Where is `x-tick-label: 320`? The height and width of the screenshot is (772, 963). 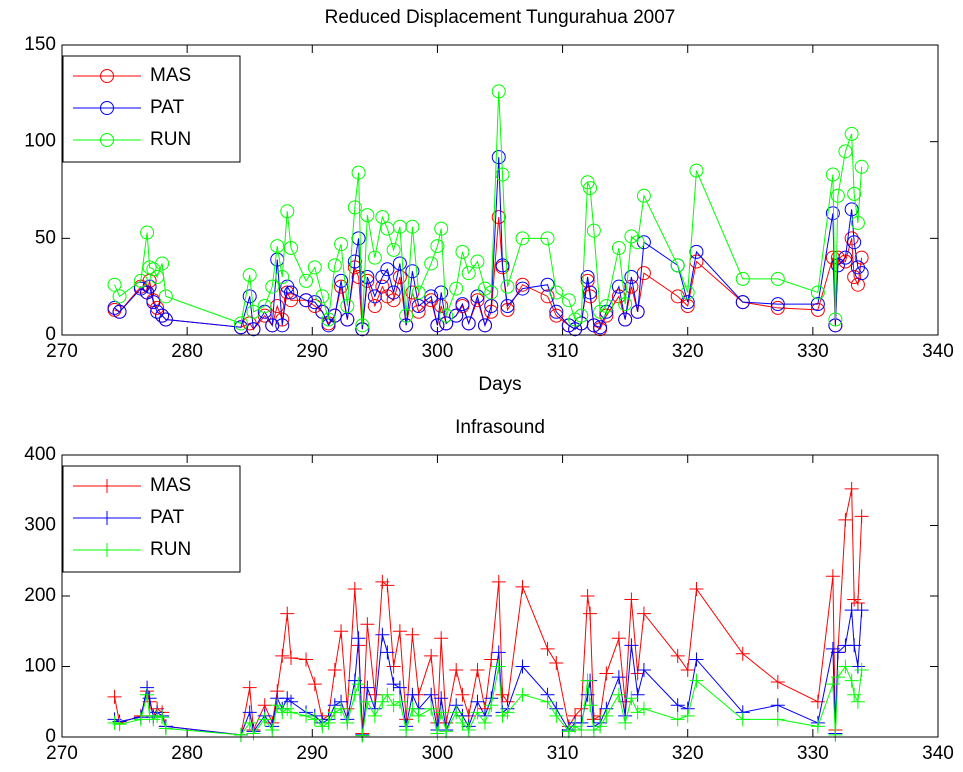 x-tick-label: 320 is located at coordinates (688, 351).